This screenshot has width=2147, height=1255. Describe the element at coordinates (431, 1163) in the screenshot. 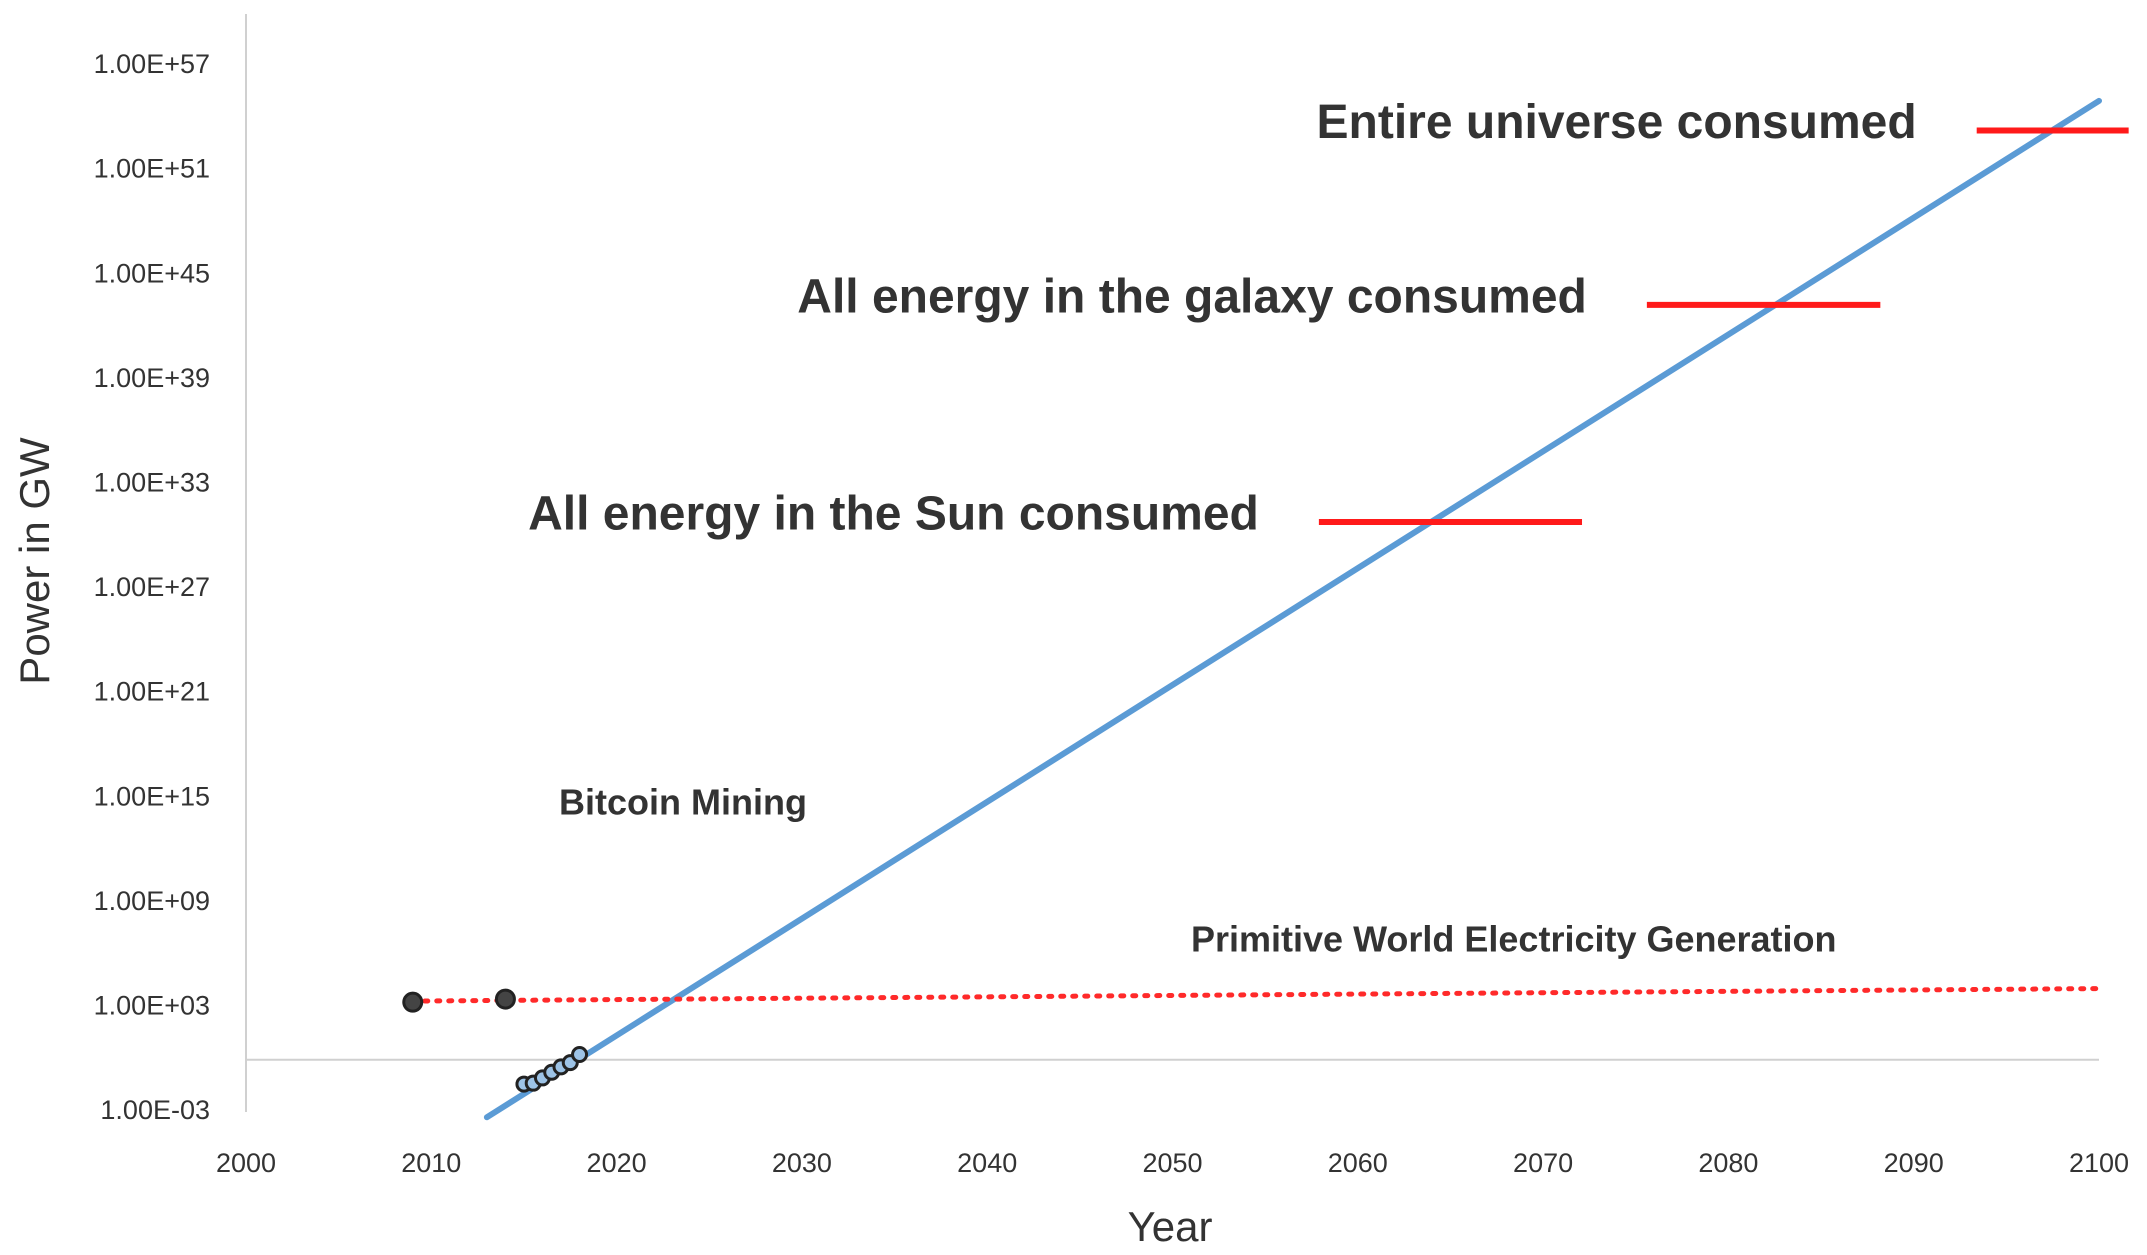

I see `x-tick-label: 2010` at that location.